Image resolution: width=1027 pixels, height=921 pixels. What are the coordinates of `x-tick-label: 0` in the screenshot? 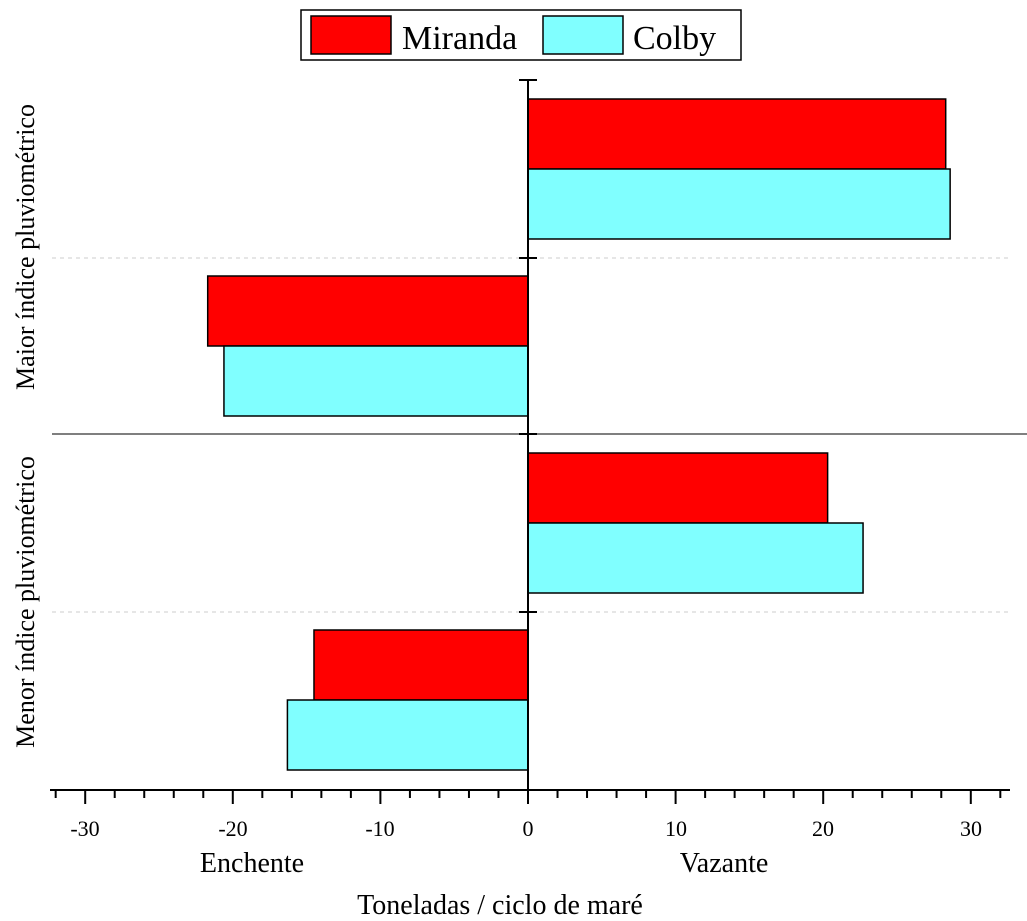 It's located at (528, 828).